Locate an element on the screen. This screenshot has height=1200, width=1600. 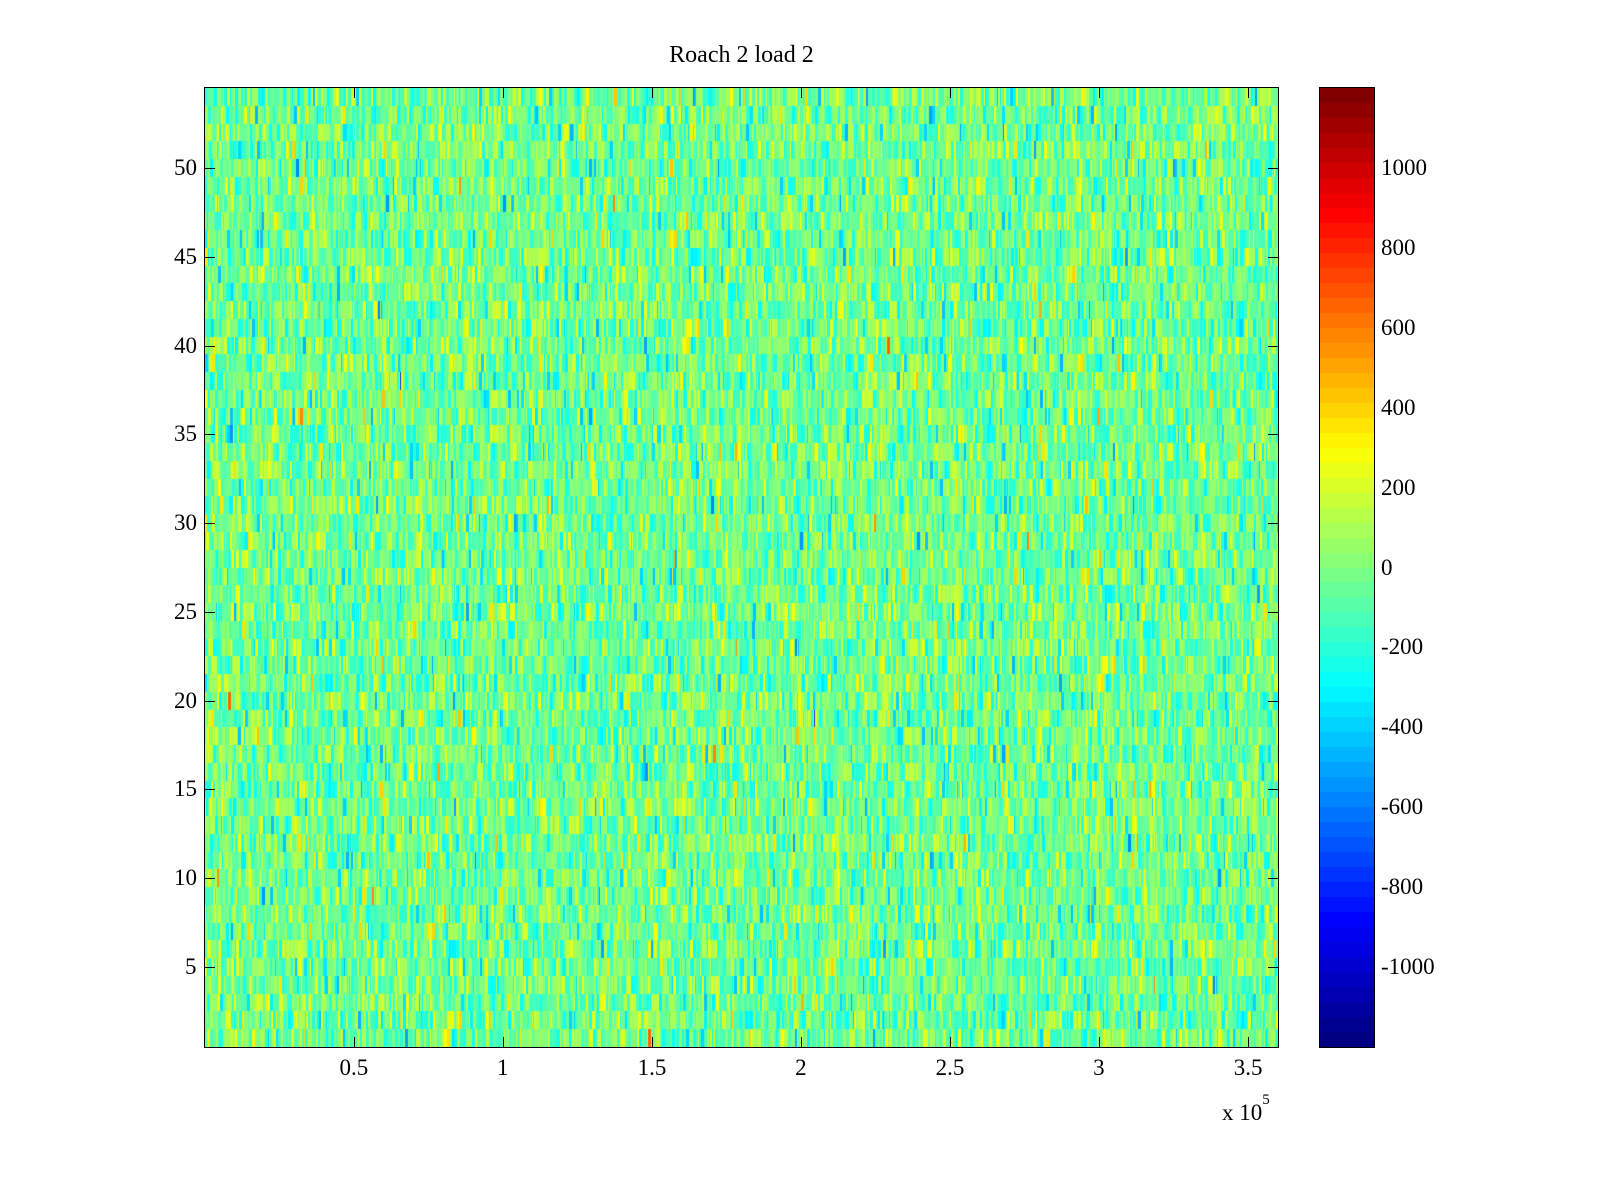
y-tick-label: 35 is located at coordinates (185, 434).